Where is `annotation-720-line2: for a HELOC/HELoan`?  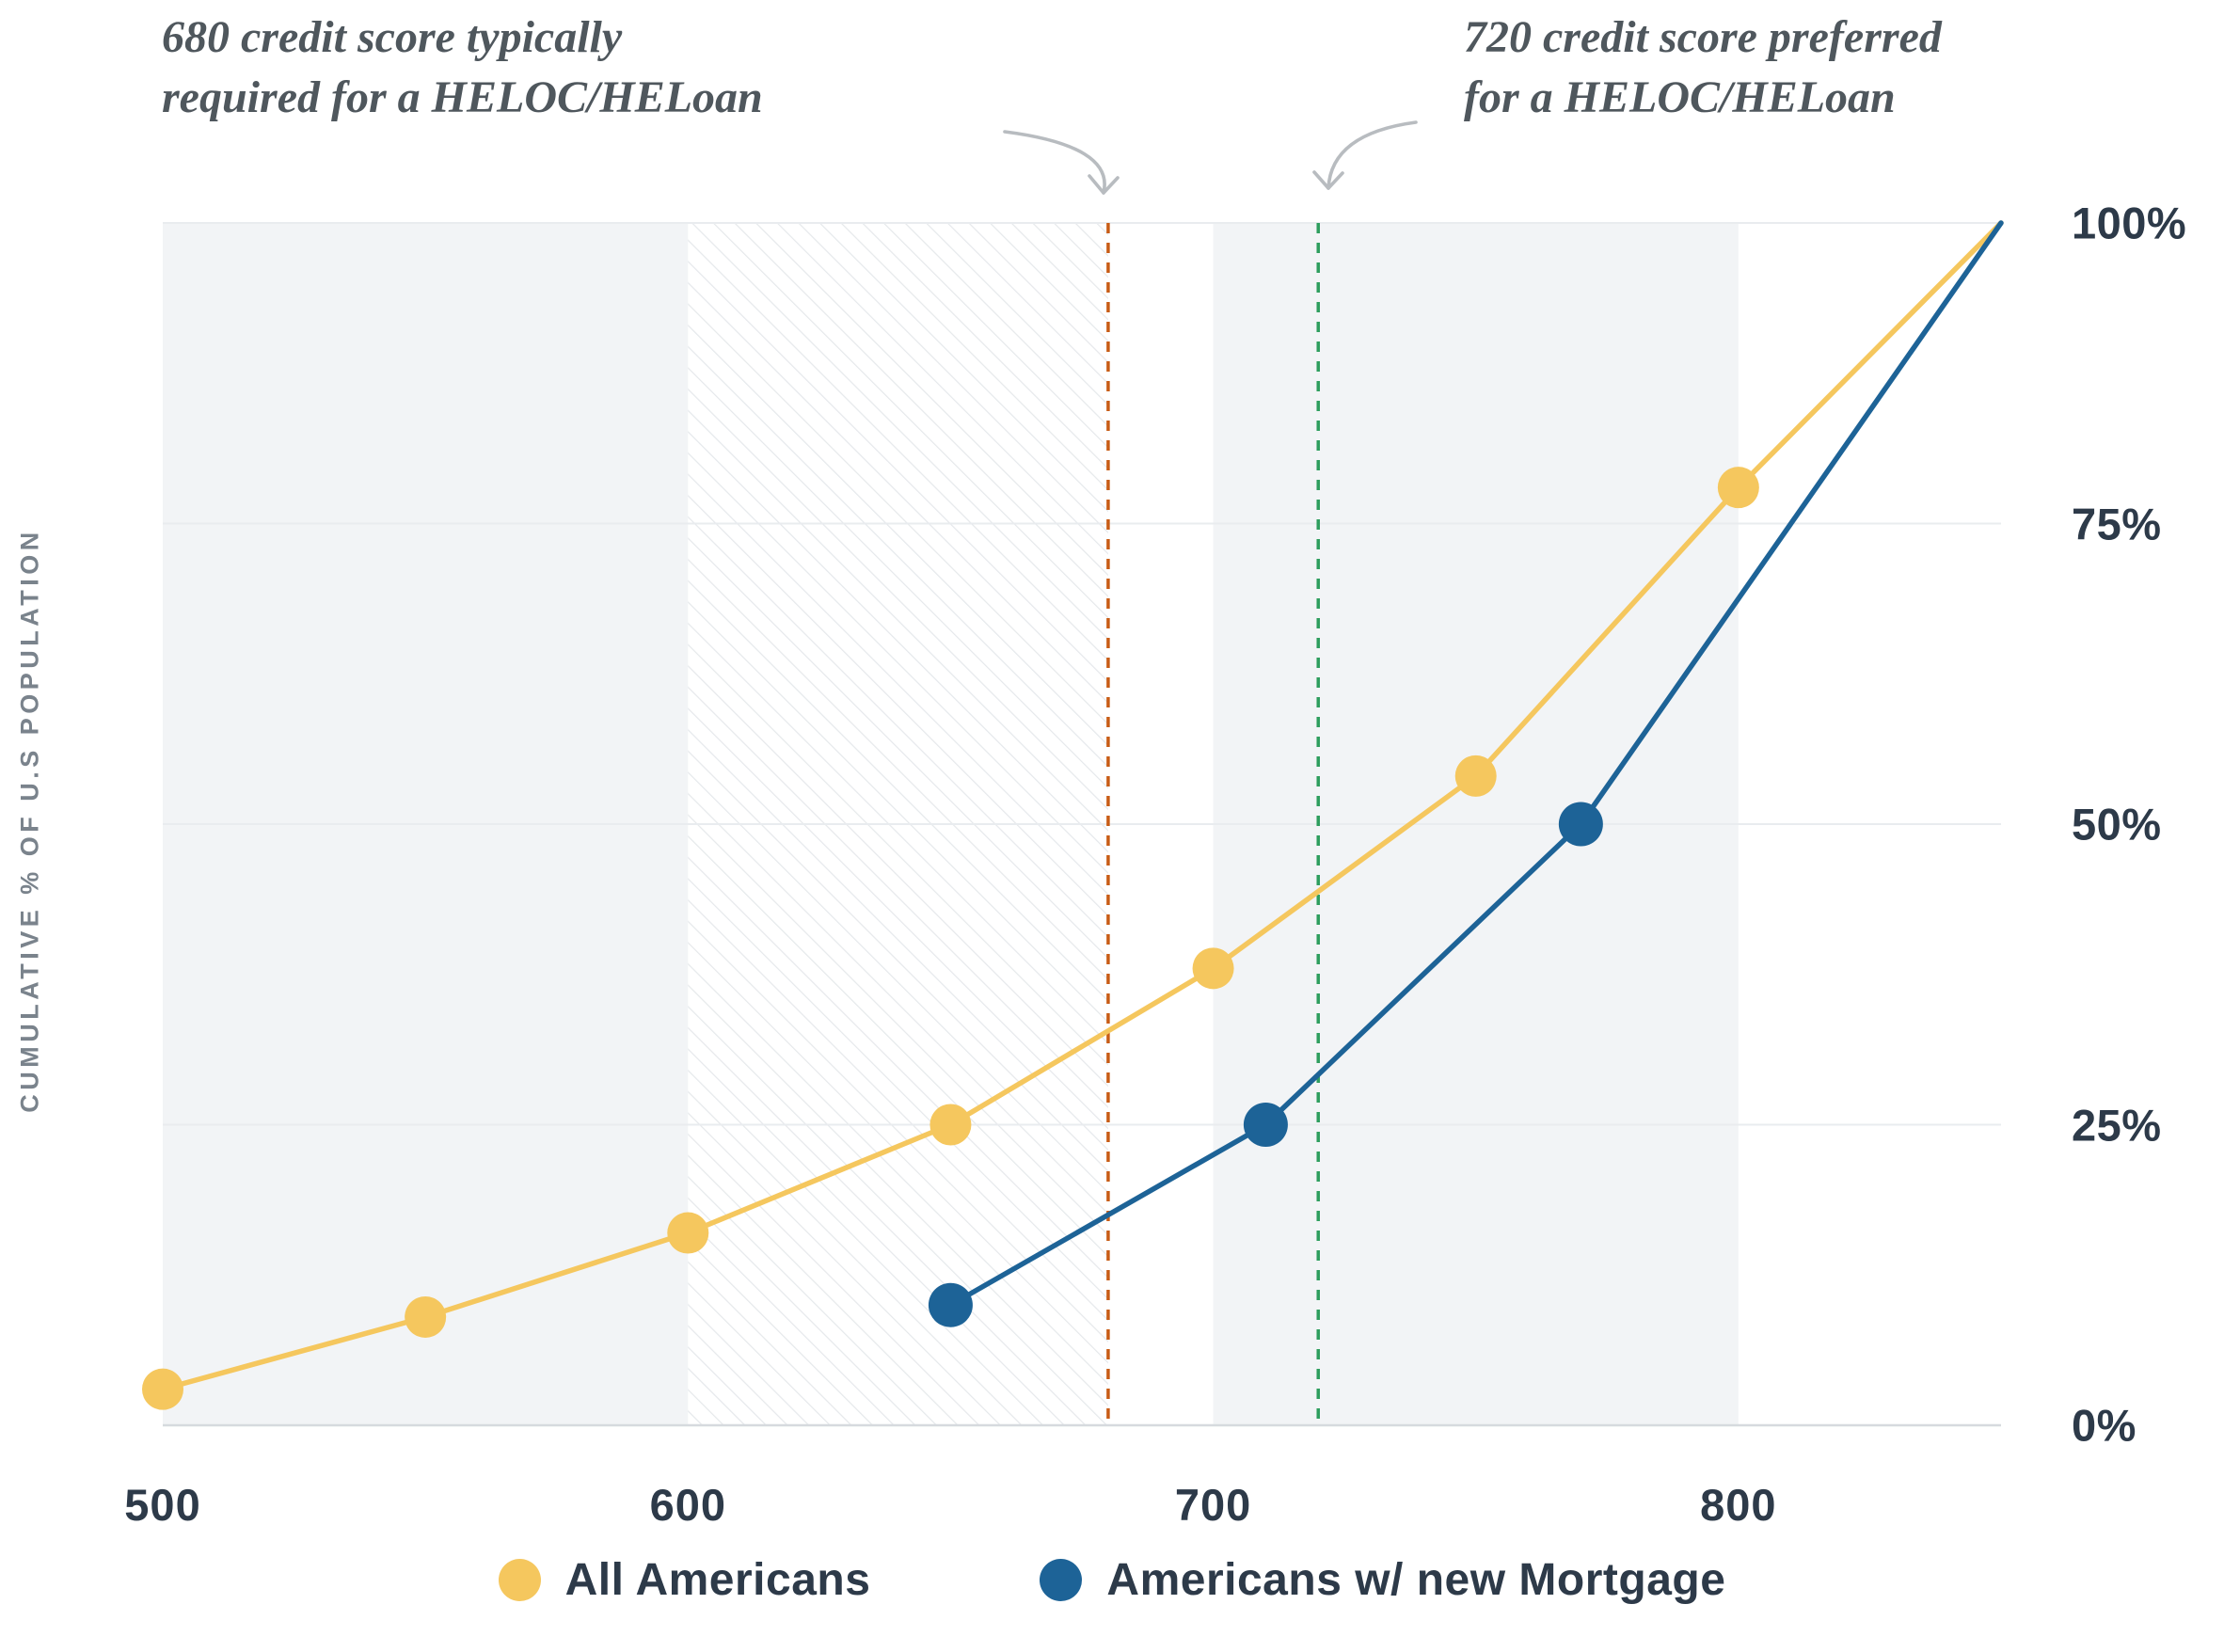 annotation-720-line2: for a HELOC/HELoan is located at coordinates (1680, 97).